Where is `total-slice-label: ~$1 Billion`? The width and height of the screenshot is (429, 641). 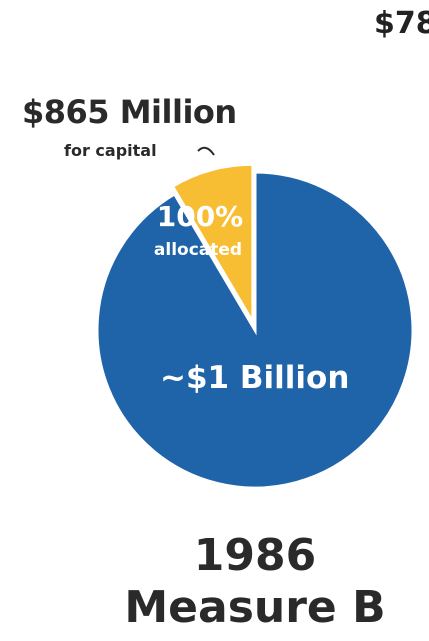 total-slice-label: ~$1 Billion is located at coordinates (255, 378).